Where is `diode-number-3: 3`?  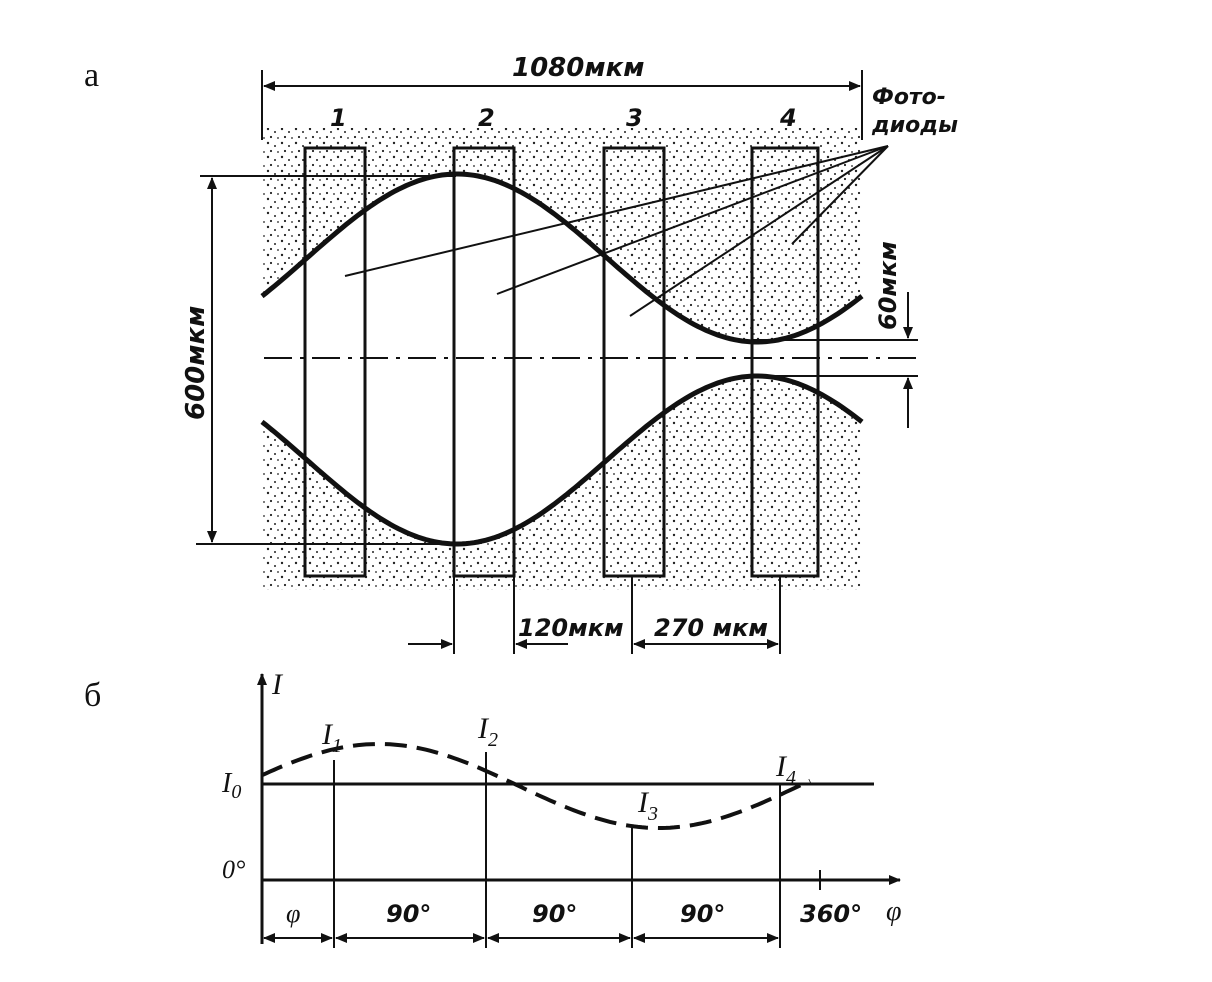
diode-number-3: 3 is located at coordinates (634, 118).